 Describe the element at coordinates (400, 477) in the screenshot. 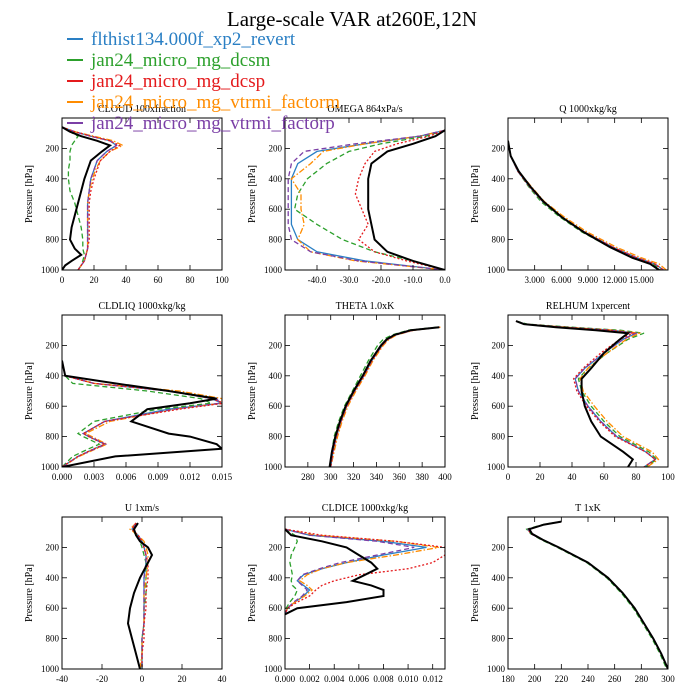

I see `x-tick-label: 360` at that location.